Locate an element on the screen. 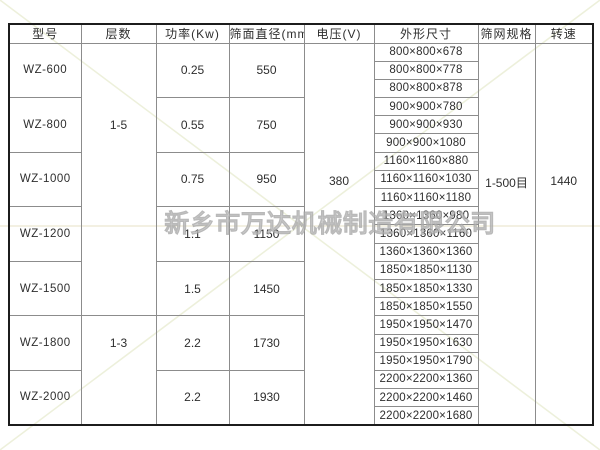  diameter-cell: 550 is located at coordinates (266, 70).